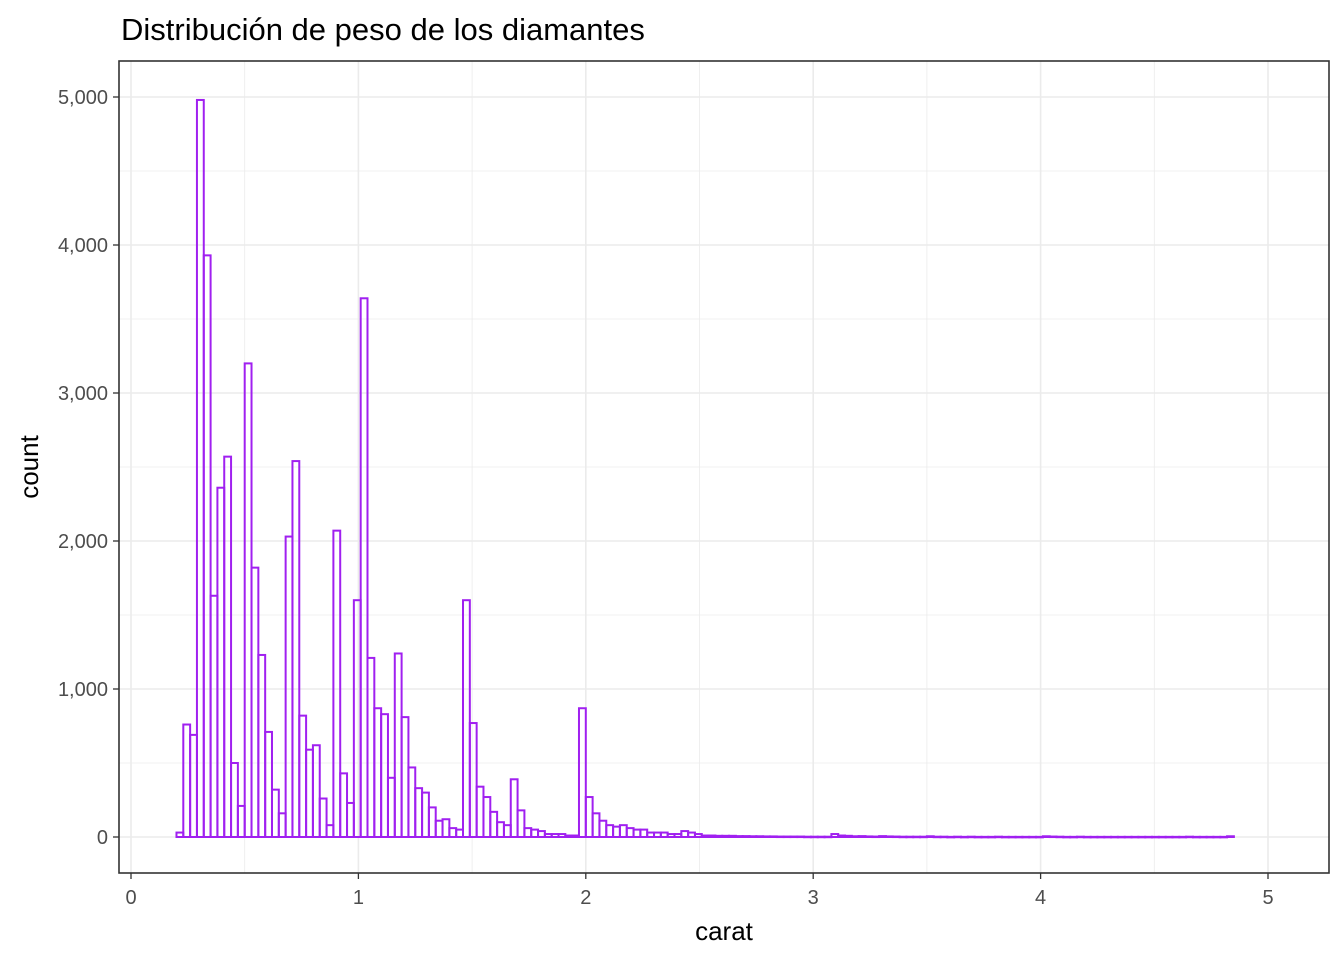  What do you see at coordinates (83, 690) in the screenshot?
I see `y-tick-label: 1,000` at bounding box center [83, 690].